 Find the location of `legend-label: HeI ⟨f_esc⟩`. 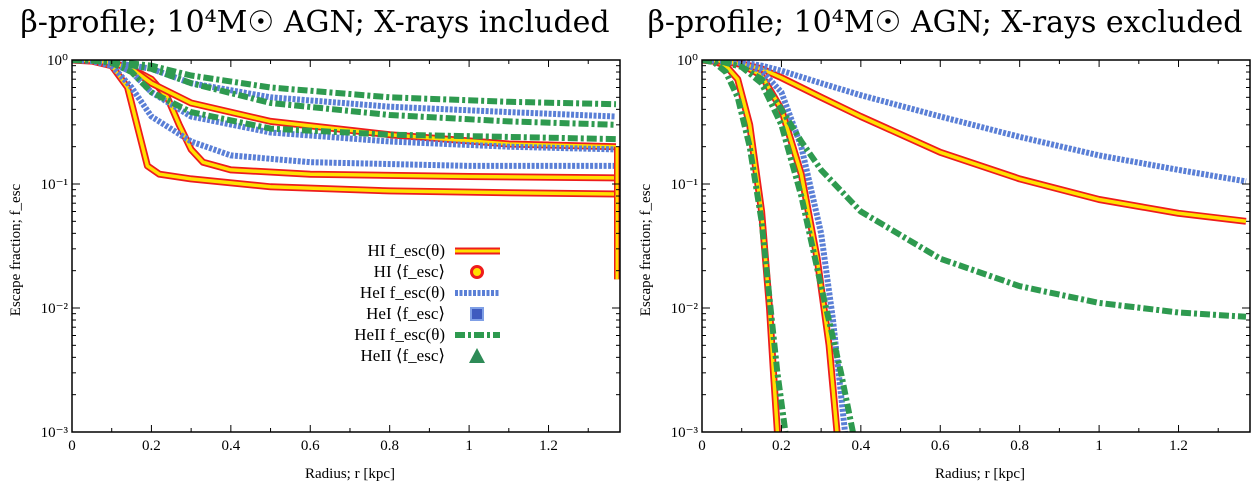

legend-label: HeI ⟨f_esc⟩ is located at coordinates (405, 313).